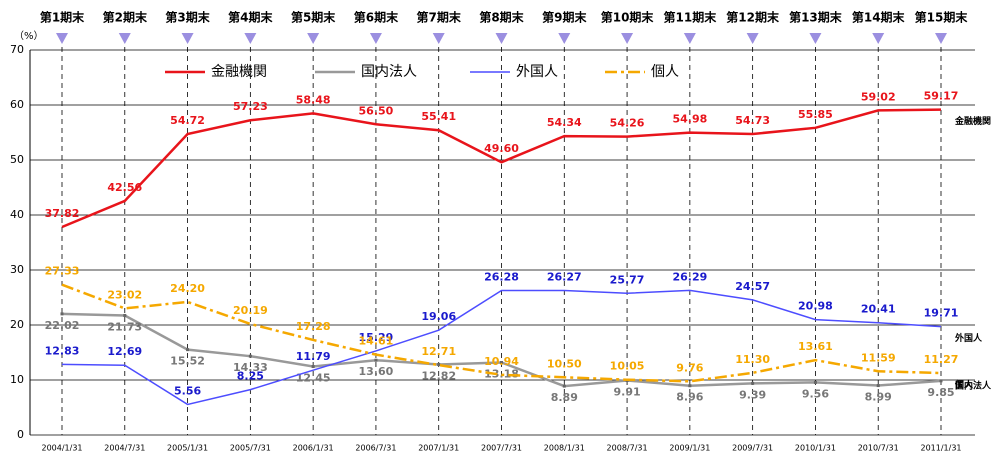 The image size is (998, 459). I want to click on x-tick-label: 2005/1/31, so click(187, 448).